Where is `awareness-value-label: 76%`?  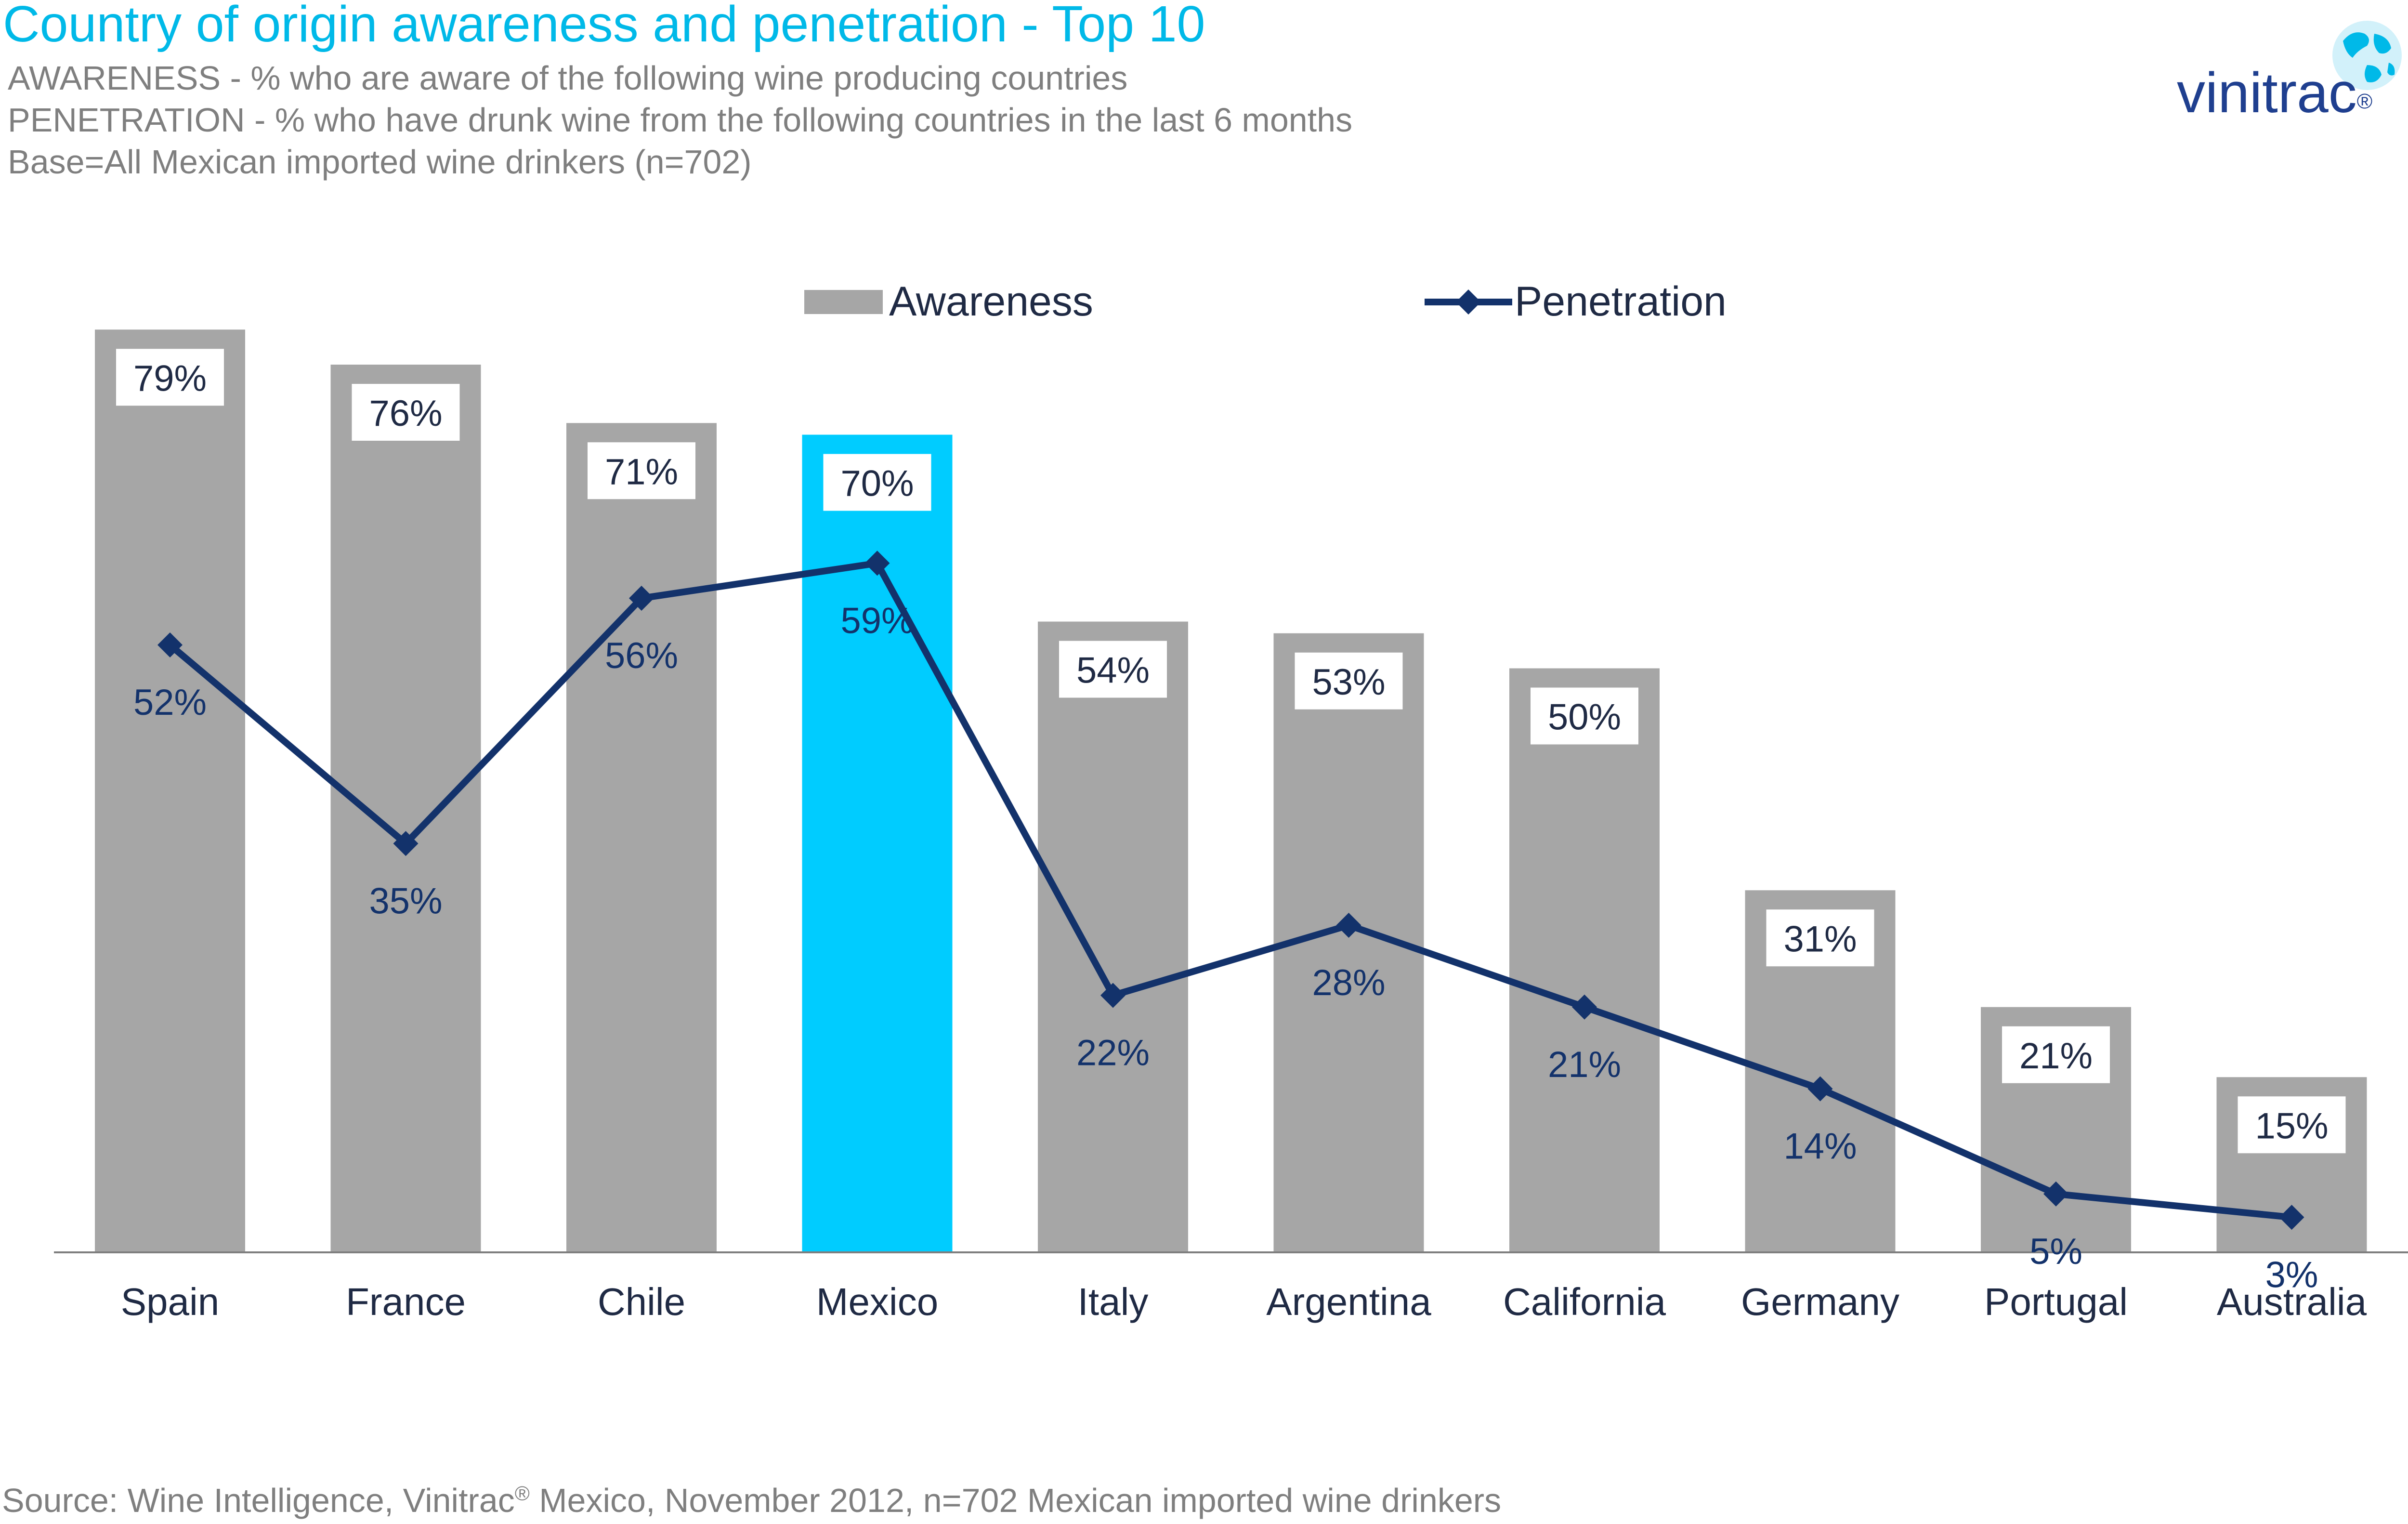 awareness-value-label: 76% is located at coordinates (405, 413).